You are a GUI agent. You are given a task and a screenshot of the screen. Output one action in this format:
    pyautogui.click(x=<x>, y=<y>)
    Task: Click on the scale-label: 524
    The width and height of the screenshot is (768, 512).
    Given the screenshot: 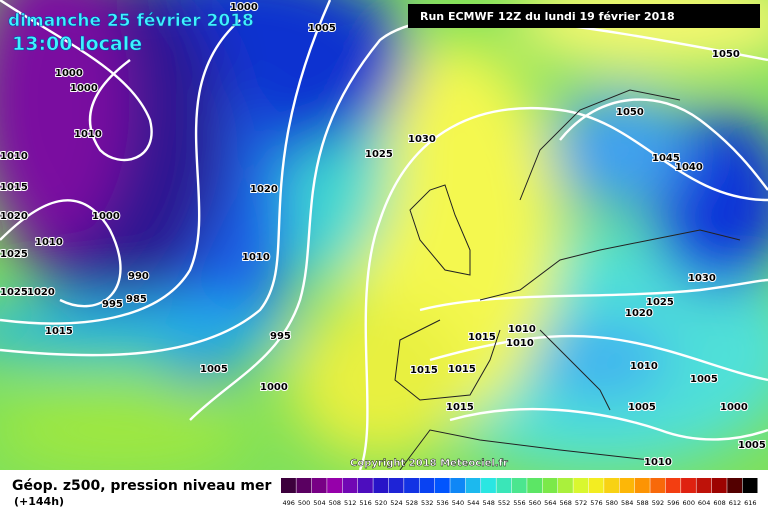 What is the action you would take?
    pyautogui.click(x=396, y=503)
    